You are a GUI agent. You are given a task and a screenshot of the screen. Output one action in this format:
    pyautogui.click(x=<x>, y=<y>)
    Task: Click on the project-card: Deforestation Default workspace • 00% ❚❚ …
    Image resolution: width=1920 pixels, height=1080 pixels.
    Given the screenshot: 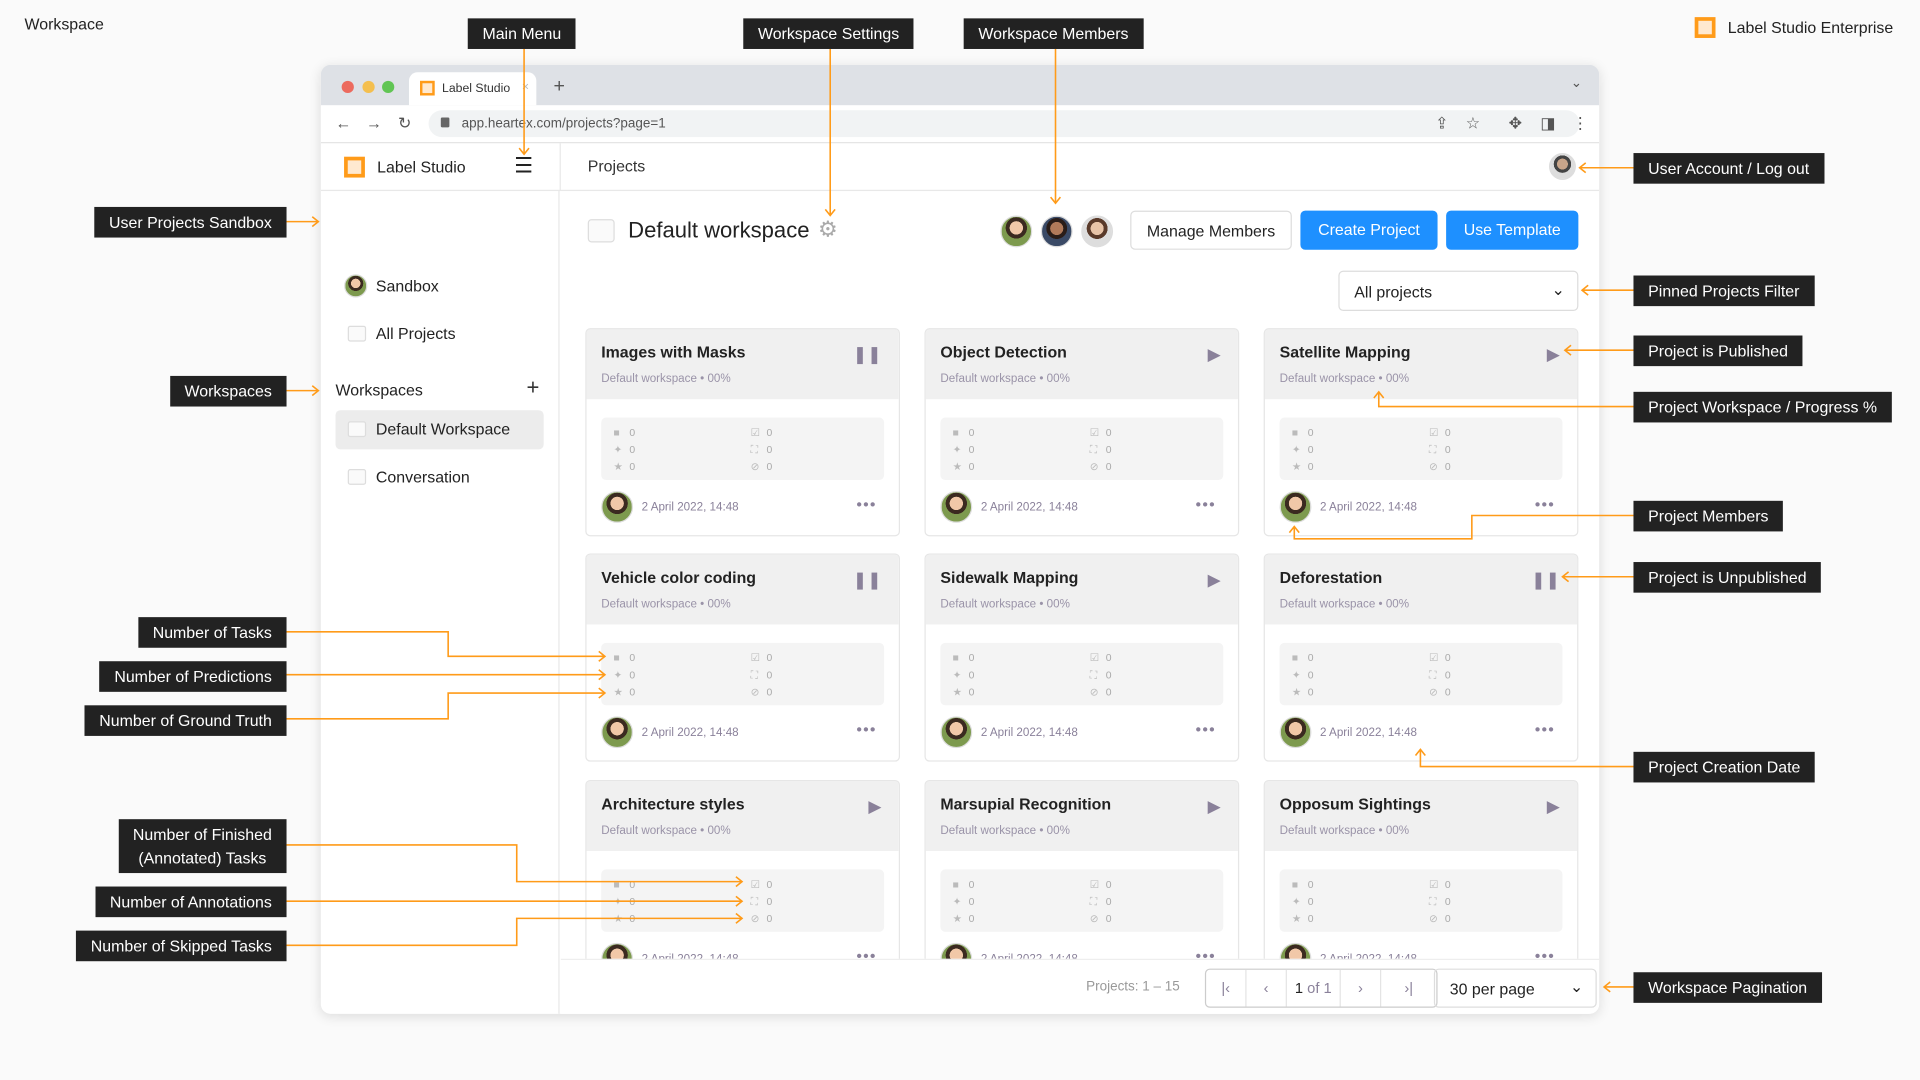 What is the action you would take?
    pyautogui.click(x=1421, y=657)
    